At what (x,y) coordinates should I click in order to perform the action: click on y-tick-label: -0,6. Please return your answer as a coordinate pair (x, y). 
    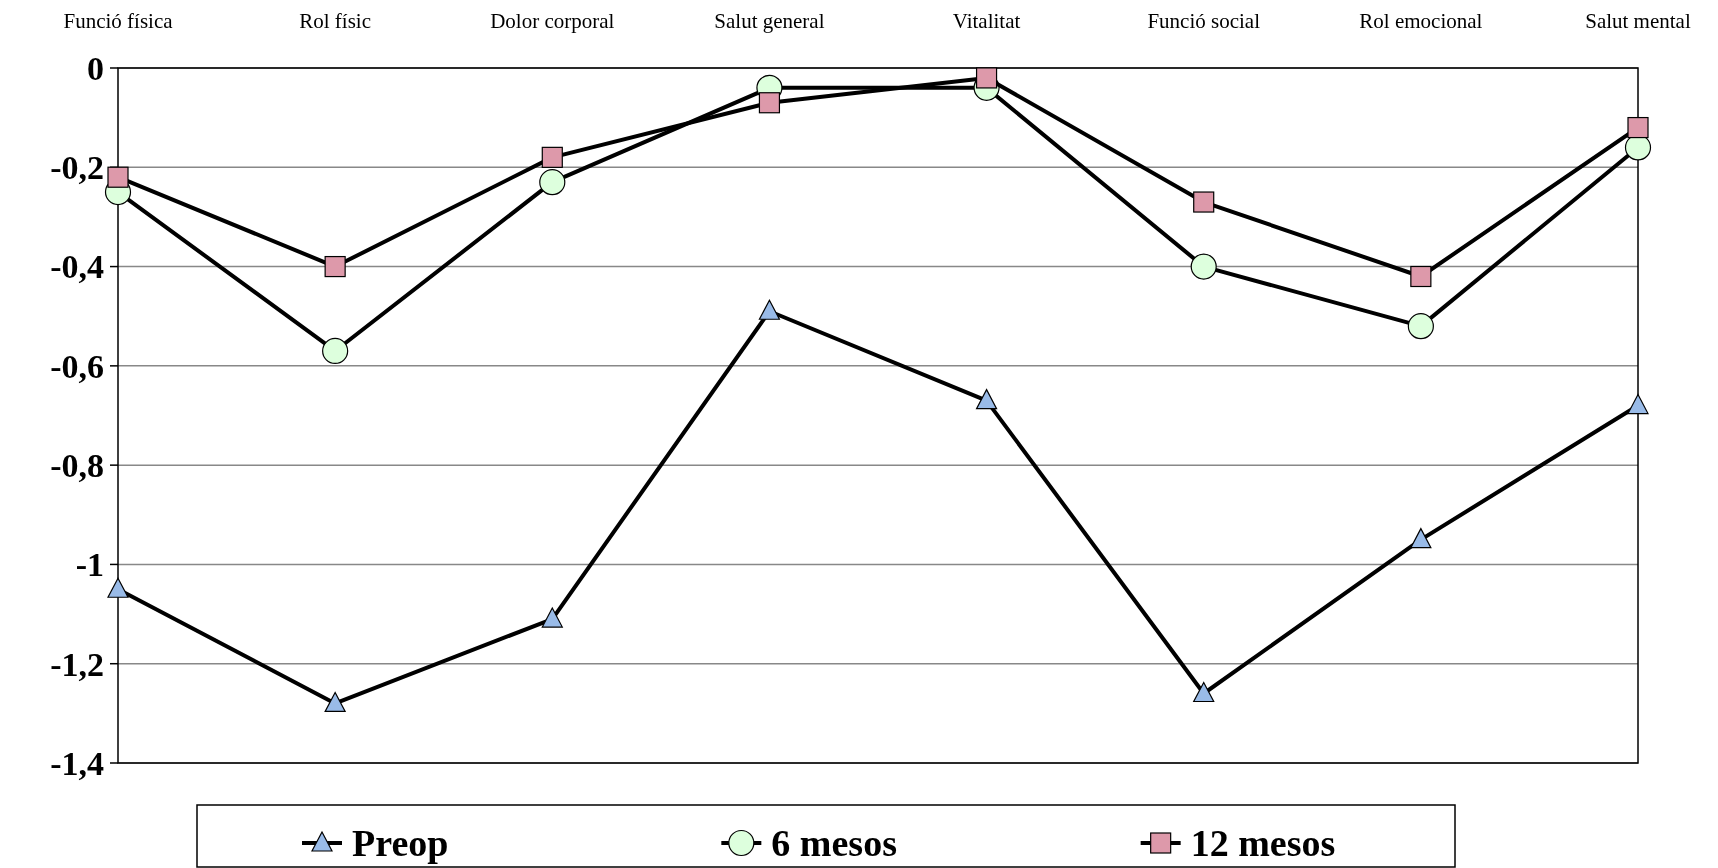
    Looking at the image, I should click on (77, 366).